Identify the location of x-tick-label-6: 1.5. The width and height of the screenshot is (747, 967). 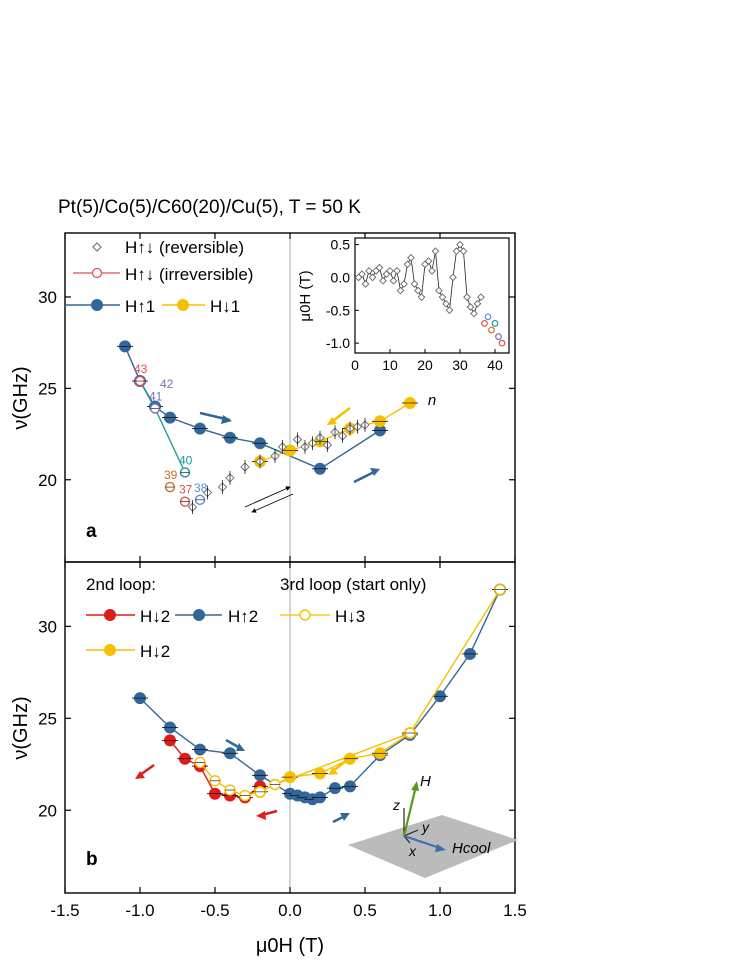
(515, 910).